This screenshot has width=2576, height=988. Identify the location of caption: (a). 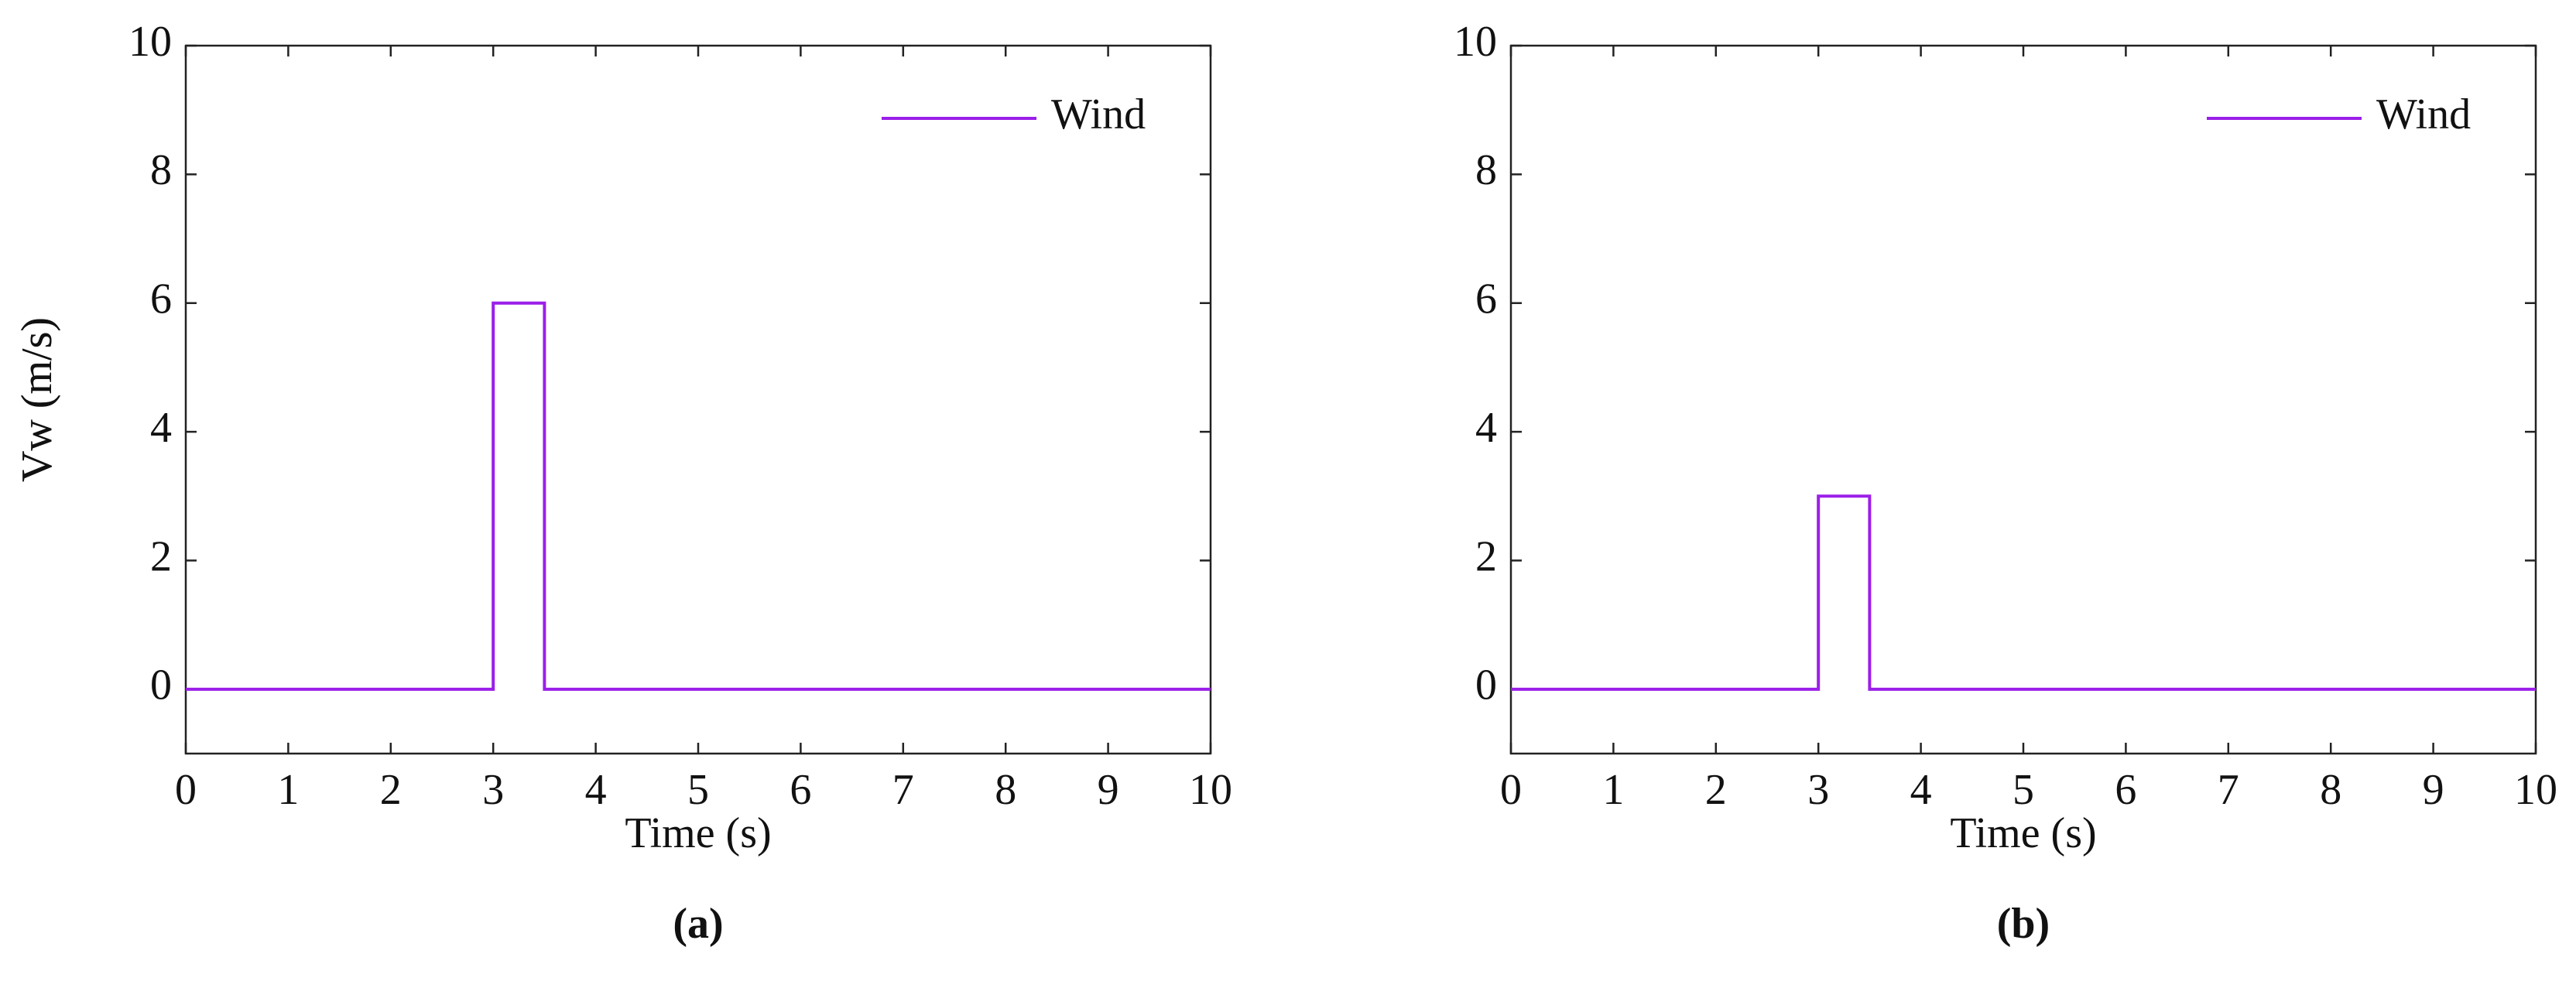
(698, 924).